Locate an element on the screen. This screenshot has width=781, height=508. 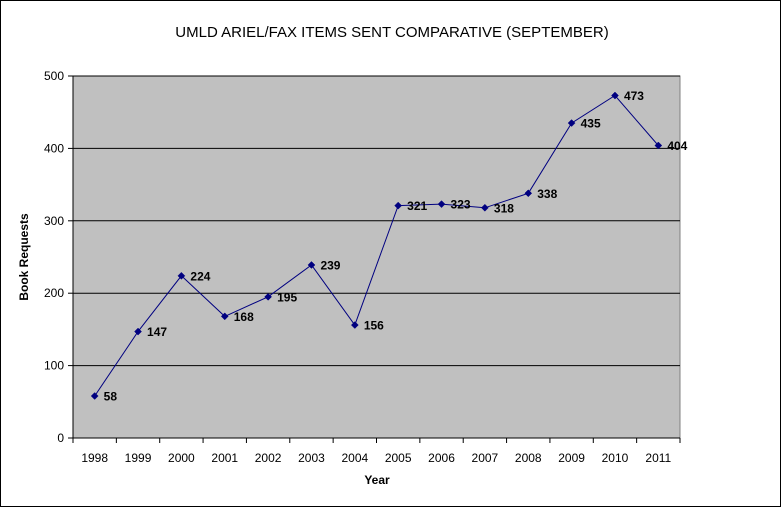
data-label-2010: 473 is located at coordinates (634, 96).